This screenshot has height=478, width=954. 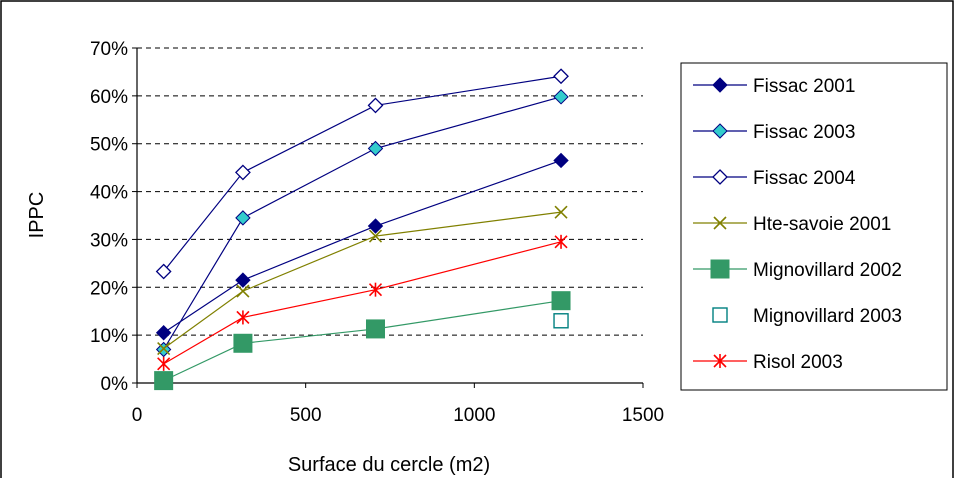 I want to click on y-tick-label: 30%, so click(x=109, y=240).